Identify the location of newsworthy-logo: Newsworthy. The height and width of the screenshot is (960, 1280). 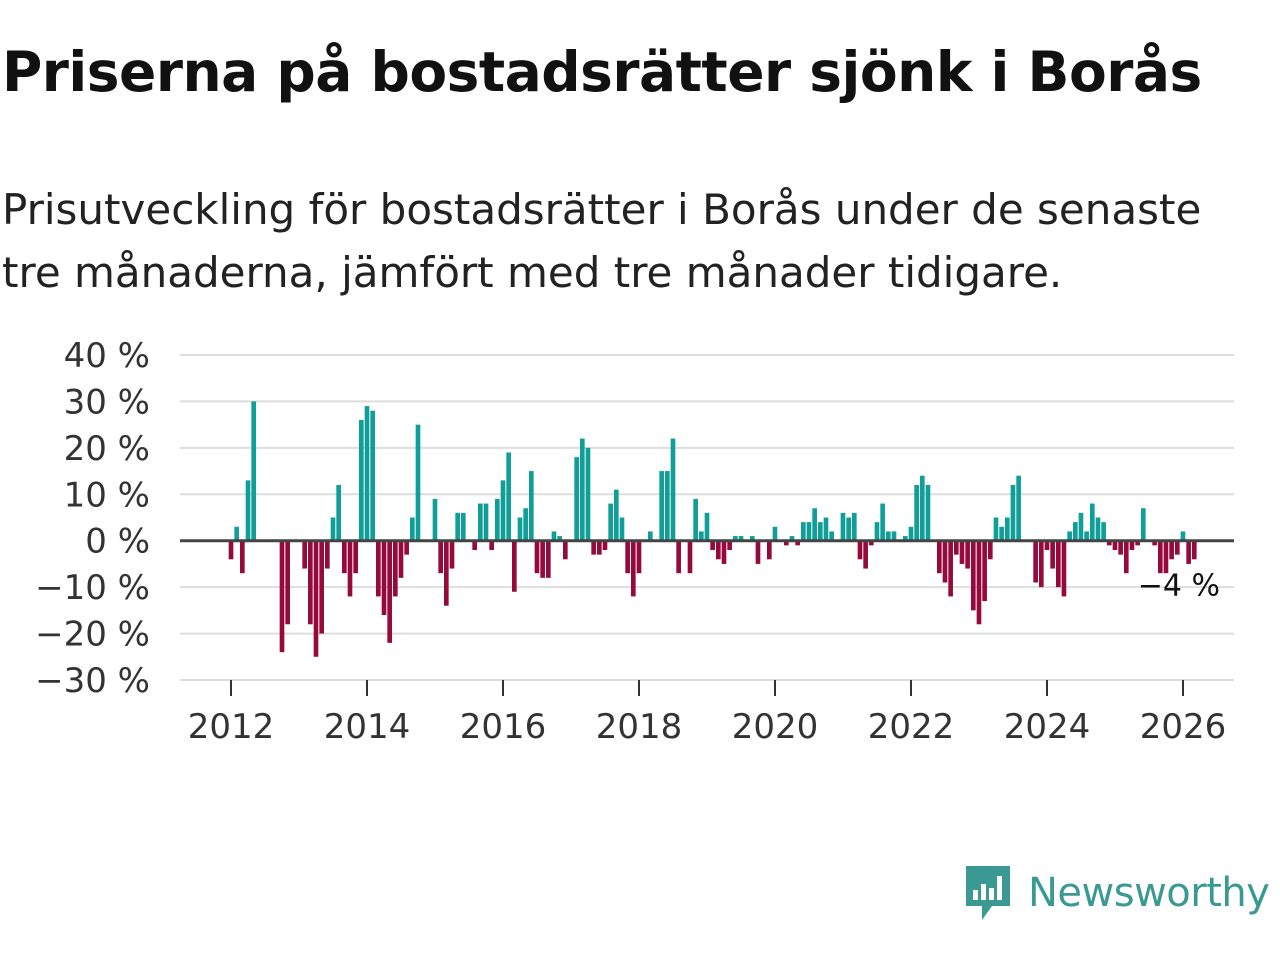
(1116, 893).